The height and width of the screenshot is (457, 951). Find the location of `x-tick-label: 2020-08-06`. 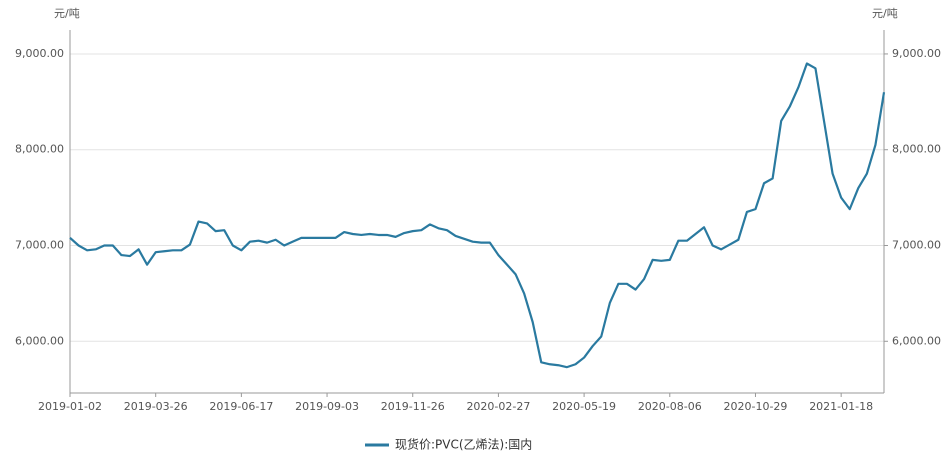

x-tick-label: 2020-08-06 is located at coordinates (670, 406).